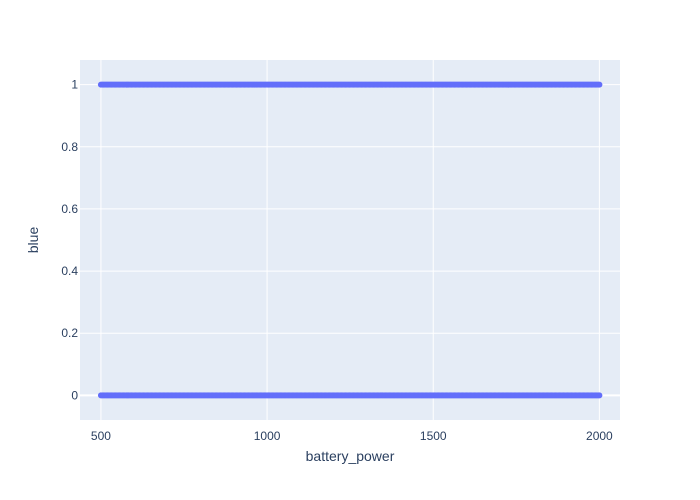 The height and width of the screenshot is (500, 700). I want to click on x-tick-label: 1000, so click(267, 436).